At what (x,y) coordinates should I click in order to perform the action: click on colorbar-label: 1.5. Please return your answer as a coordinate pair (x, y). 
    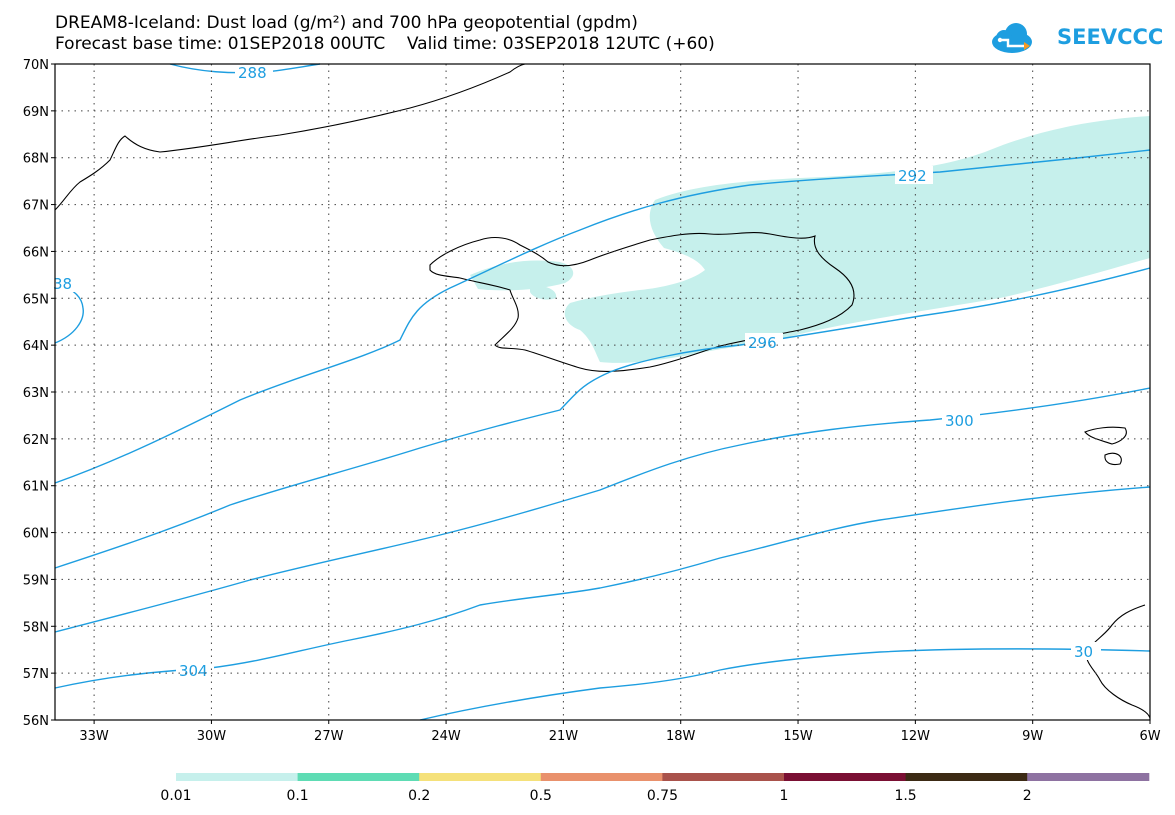
    Looking at the image, I should click on (905, 796).